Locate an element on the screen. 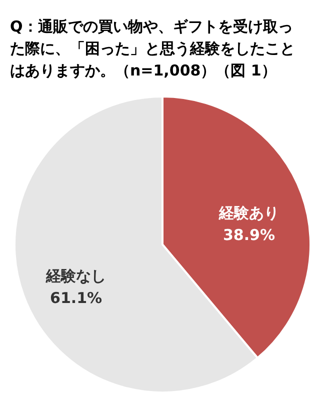  slice-label: 経験あり is located at coordinates (248, 213).